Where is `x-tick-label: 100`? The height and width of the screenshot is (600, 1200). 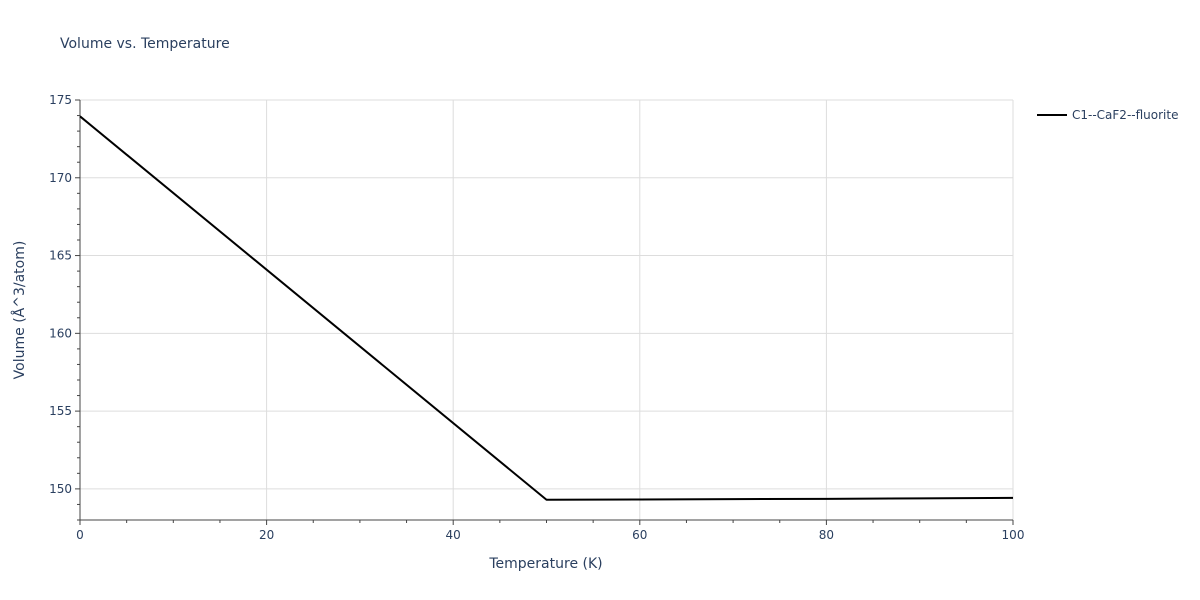 x-tick-label: 100 is located at coordinates (1013, 535).